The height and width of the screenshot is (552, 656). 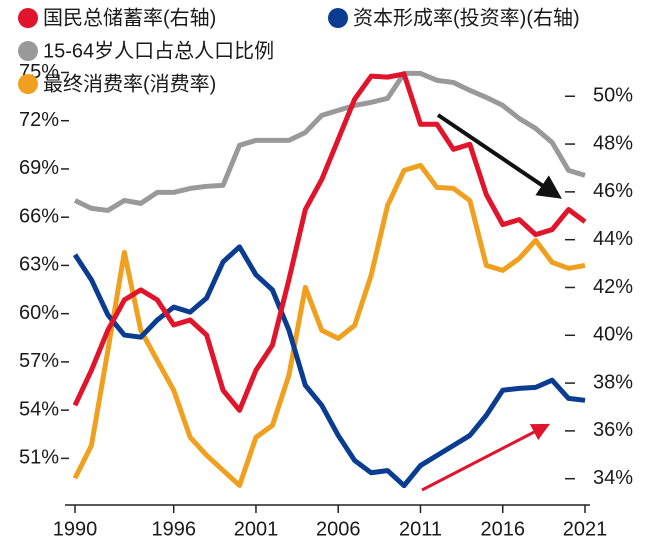 I want to click on y2-tick-label: 46%, so click(x=613, y=191).